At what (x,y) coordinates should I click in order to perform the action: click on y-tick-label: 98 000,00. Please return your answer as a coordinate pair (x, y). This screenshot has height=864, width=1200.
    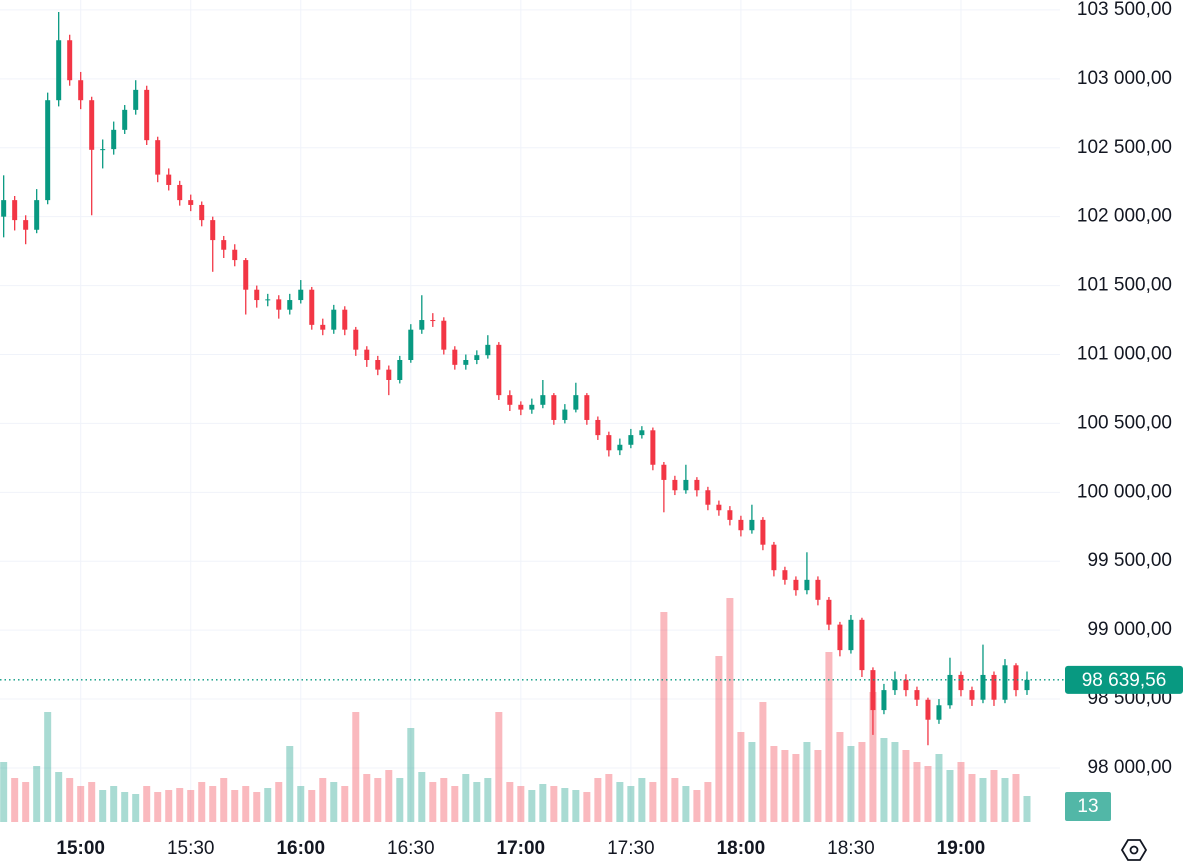
    Looking at the image, I should click on (1129, 767).